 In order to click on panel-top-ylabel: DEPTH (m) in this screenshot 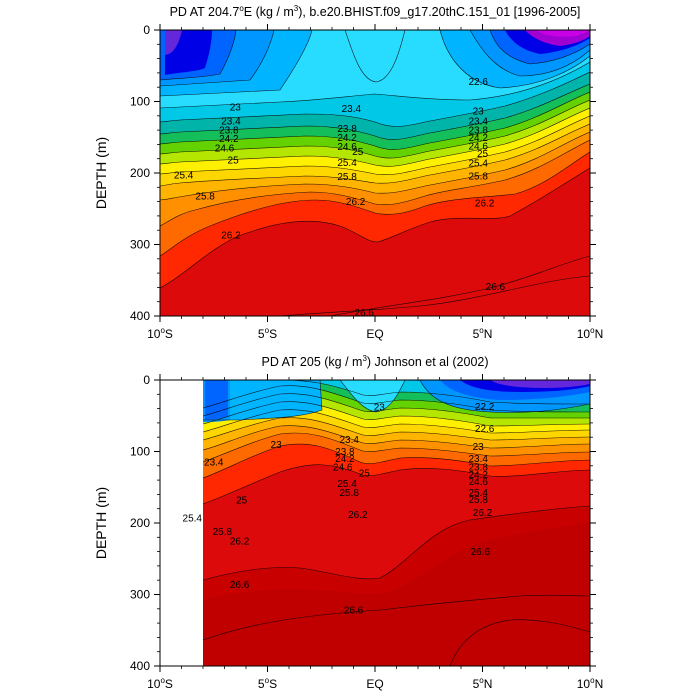, I will do `click(101, 173)`.